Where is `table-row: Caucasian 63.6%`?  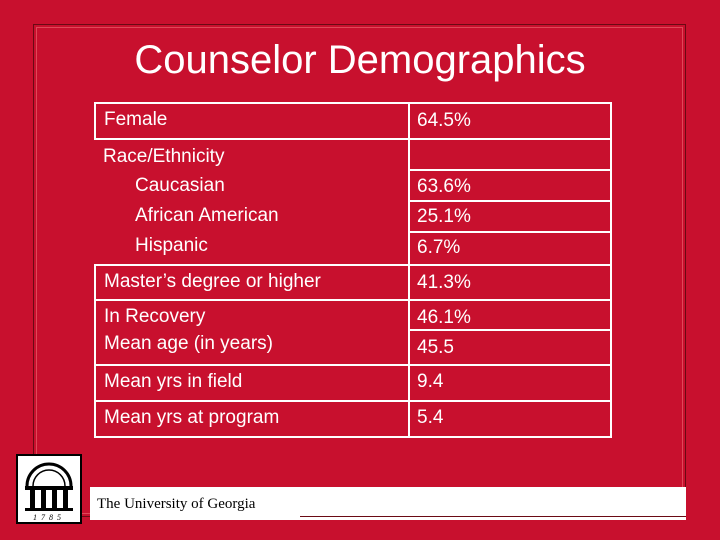
table-row: Caucasian 63.6% is located at coordinates (353, 186).